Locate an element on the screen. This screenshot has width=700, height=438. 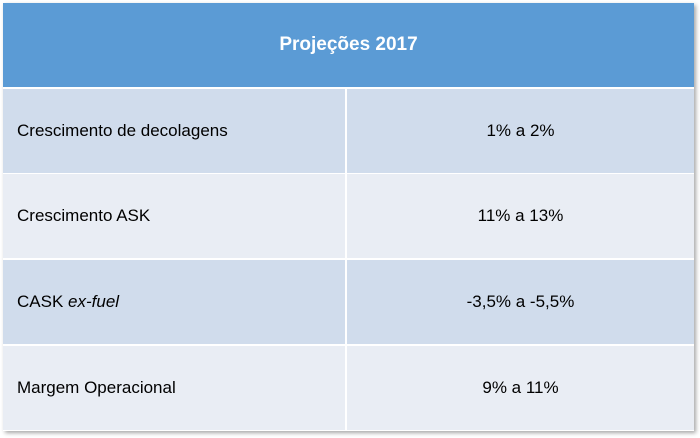
row-value: 9% a 11% is located at coordinates (520, 387).